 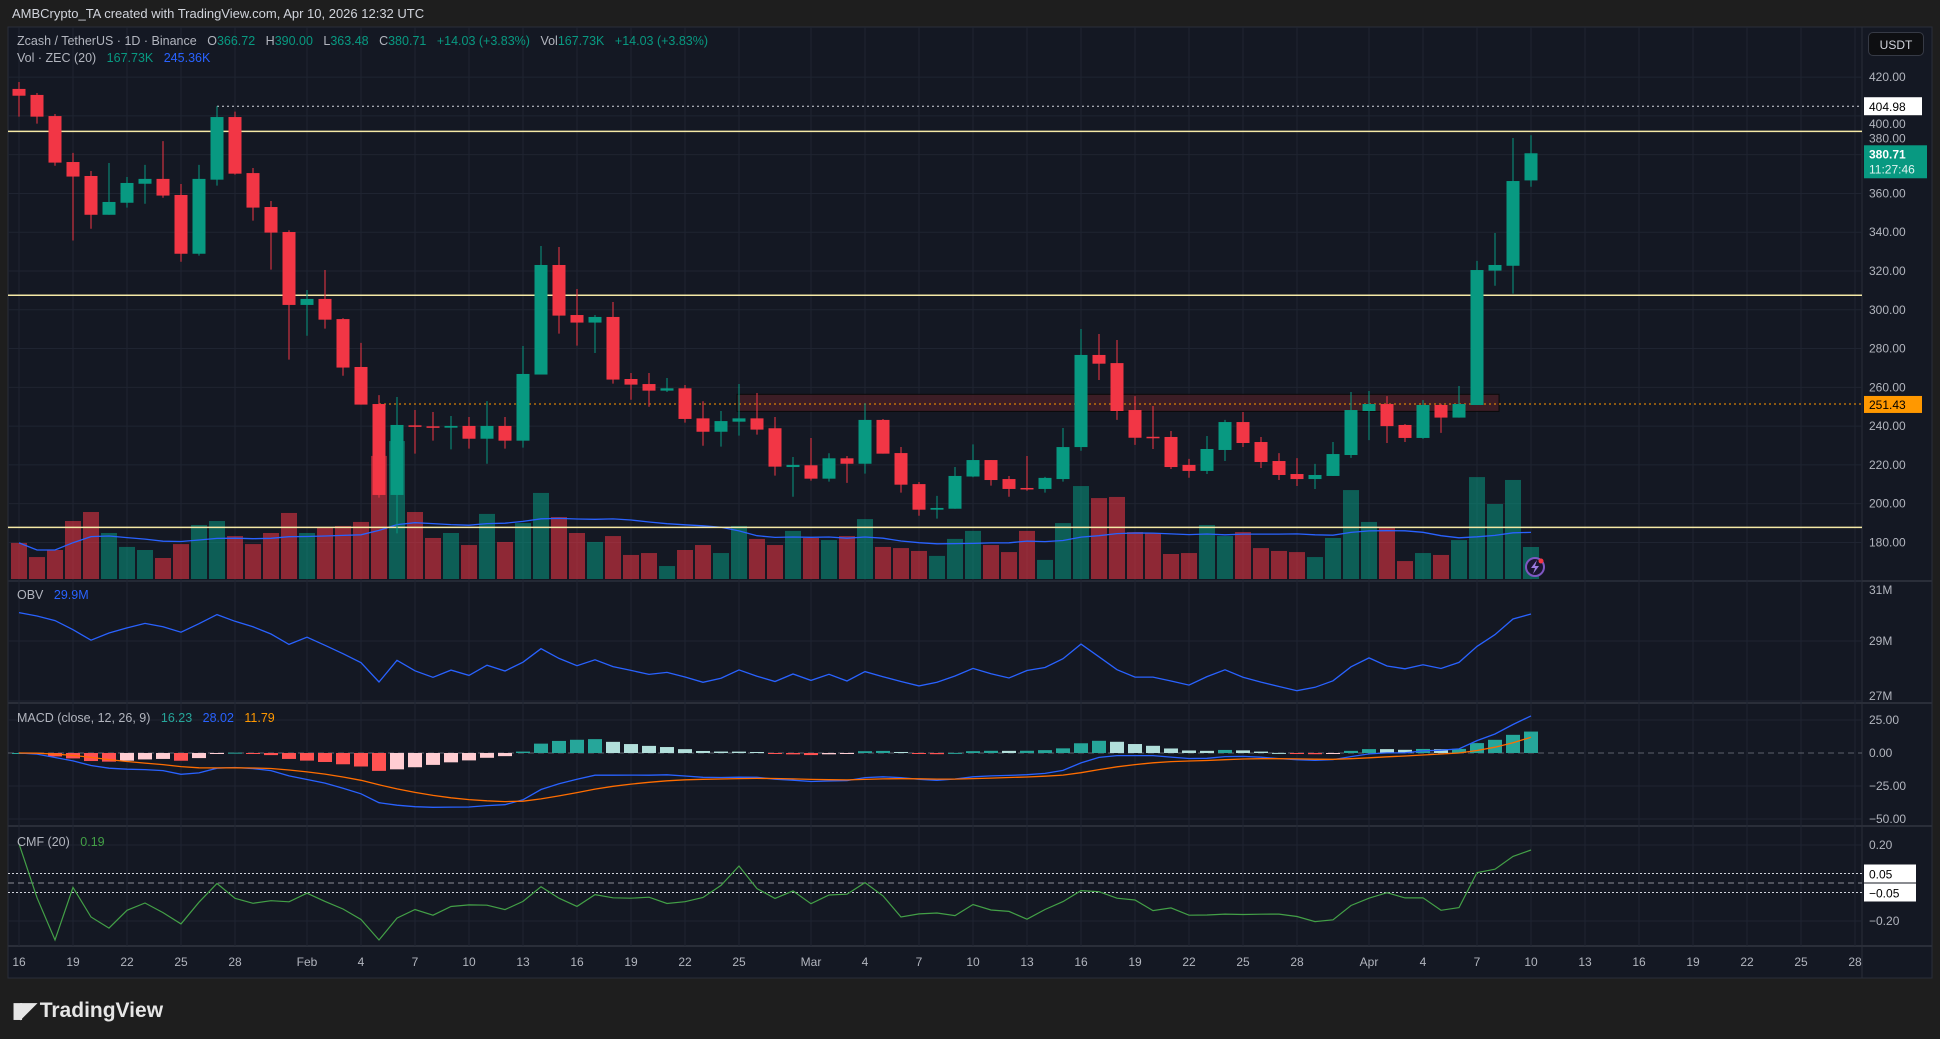 I want to click on obv-label: OBV, so click(x=30, y=595).